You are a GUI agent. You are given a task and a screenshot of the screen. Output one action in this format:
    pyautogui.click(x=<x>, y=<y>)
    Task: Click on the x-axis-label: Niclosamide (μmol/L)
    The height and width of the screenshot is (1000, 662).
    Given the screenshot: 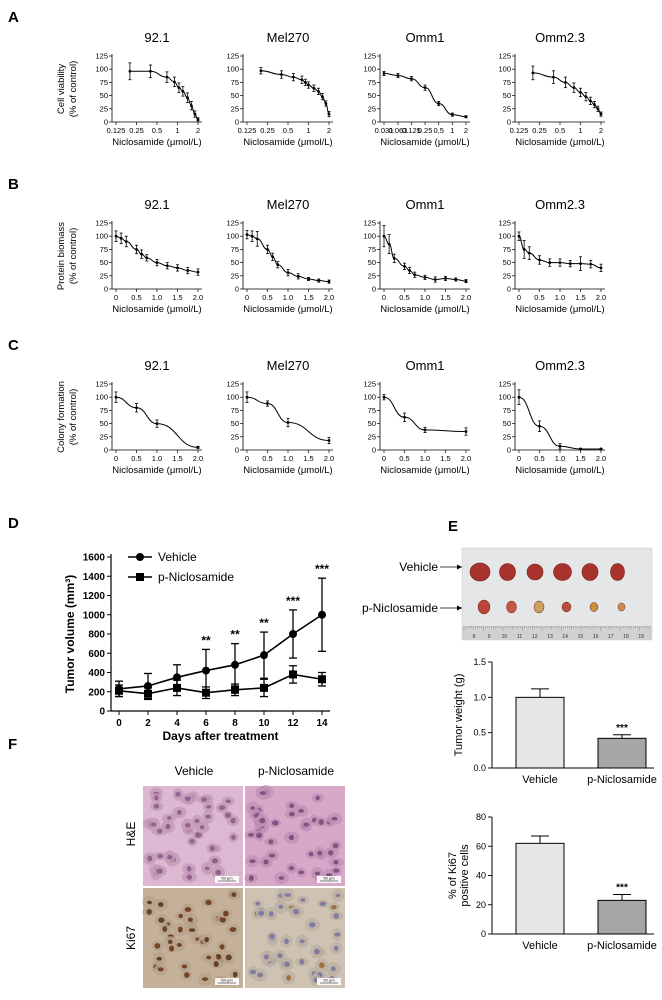 What is the action you would take?
    pyautogui.click(x=287, y=309)
    